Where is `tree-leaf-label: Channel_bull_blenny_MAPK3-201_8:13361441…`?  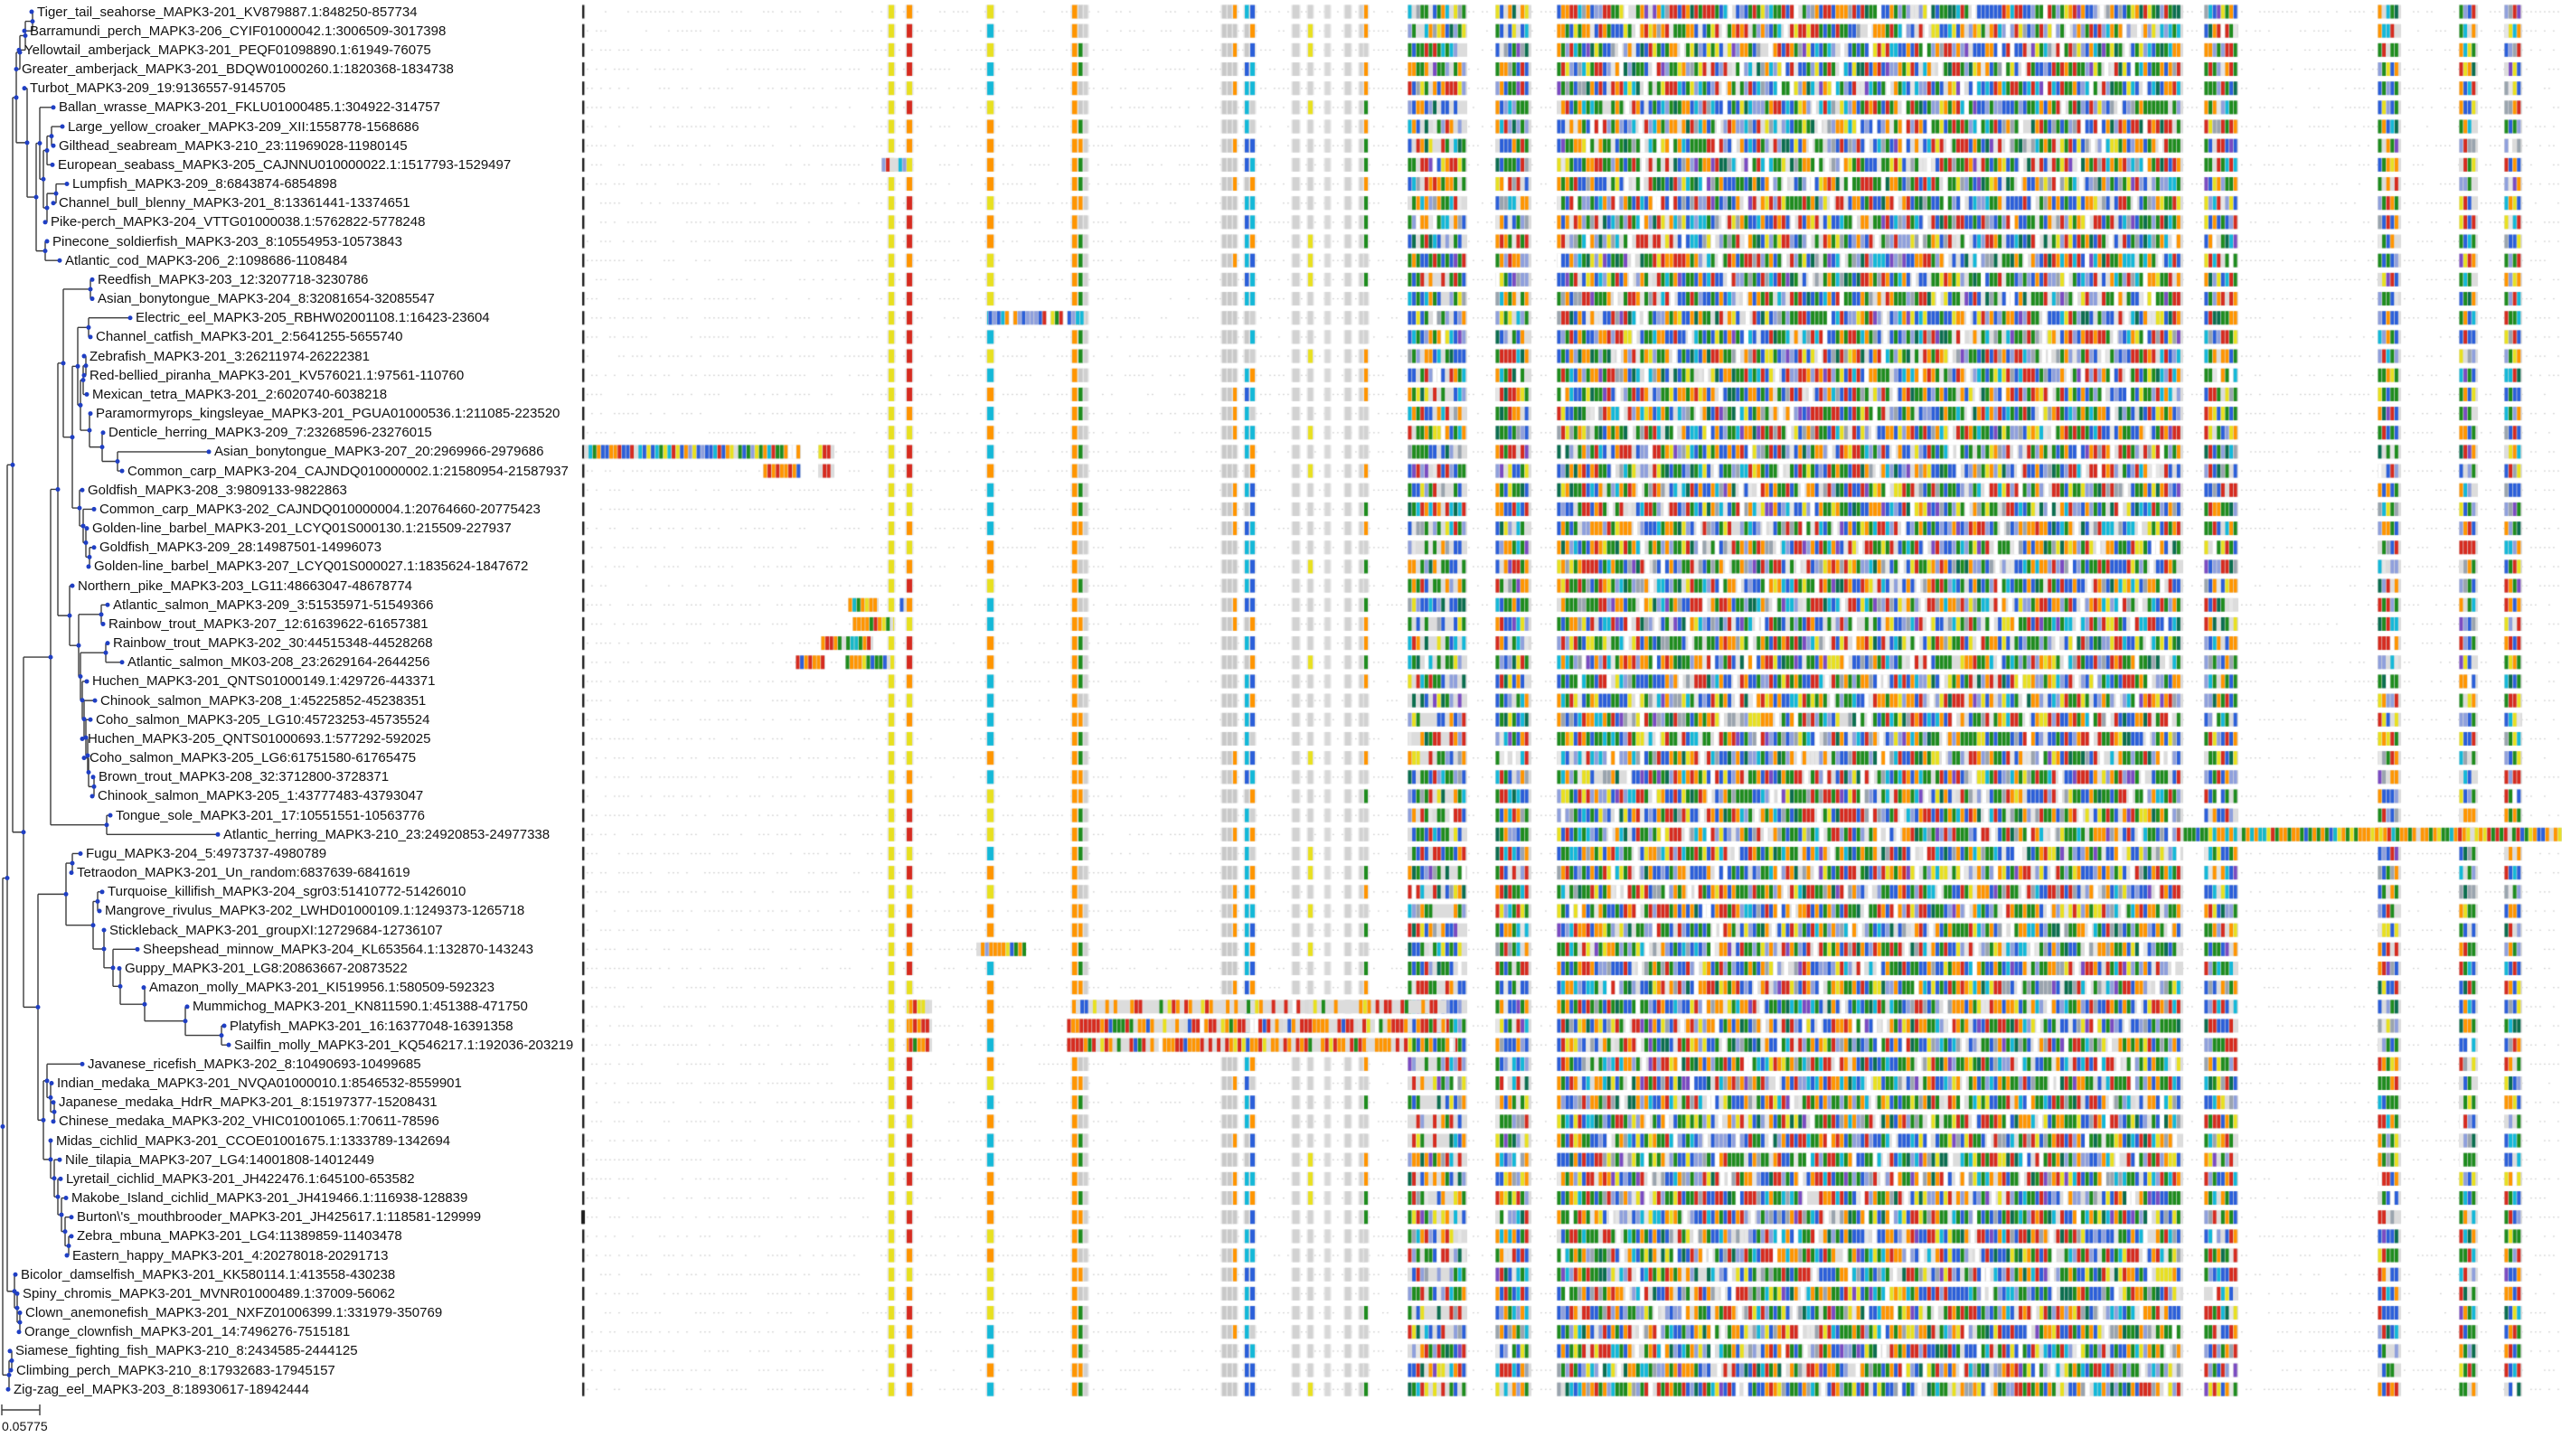
tree-leaf-label: Channel_bull_blenny_MAPK3-201_8:13361441… is located at coordinates (234, 203).